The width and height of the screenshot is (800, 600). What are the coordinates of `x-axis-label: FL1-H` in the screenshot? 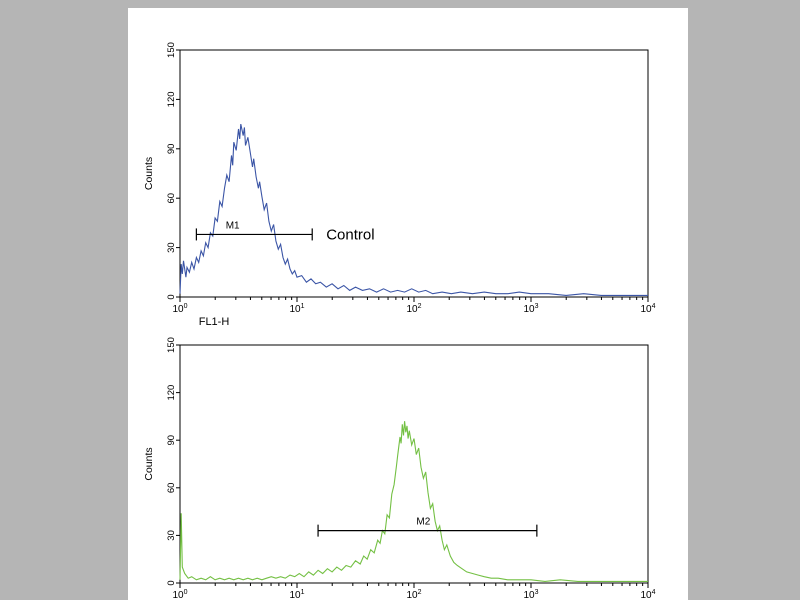 It's located at (214, 322).